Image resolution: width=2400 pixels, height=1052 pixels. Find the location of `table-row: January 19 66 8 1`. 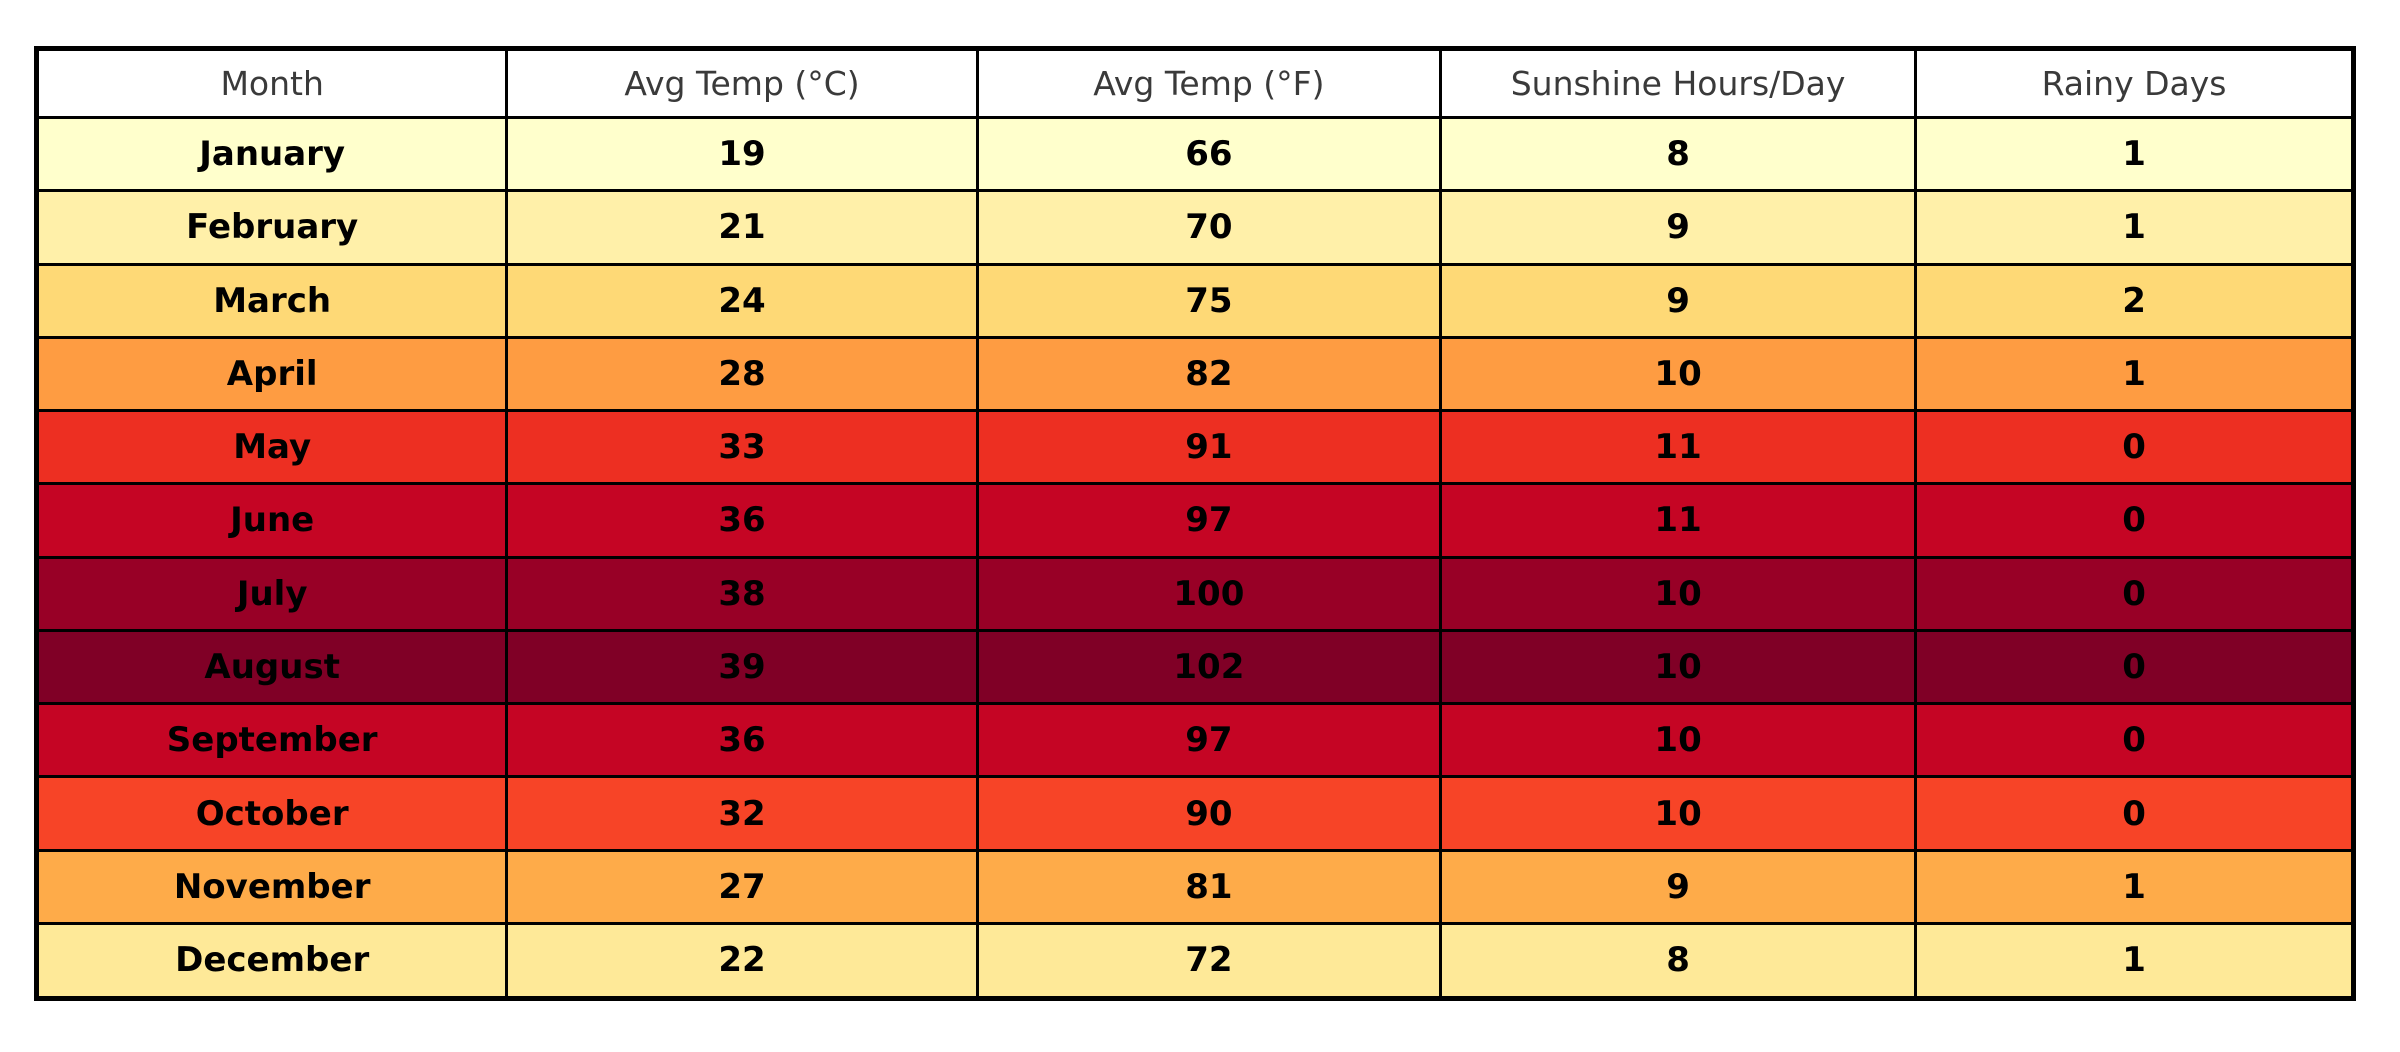

table-row: January 19 66 8 1 is located at coordinates (1194, 154).